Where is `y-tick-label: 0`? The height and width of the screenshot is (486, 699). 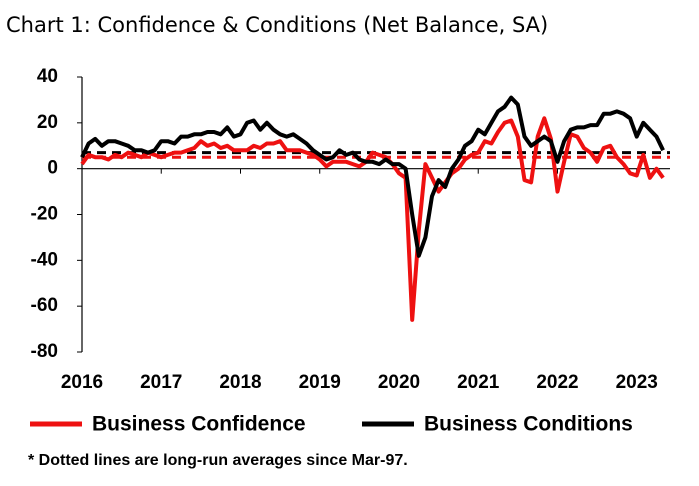
y-tick-label: 0 is located at coordinates (52, 168).